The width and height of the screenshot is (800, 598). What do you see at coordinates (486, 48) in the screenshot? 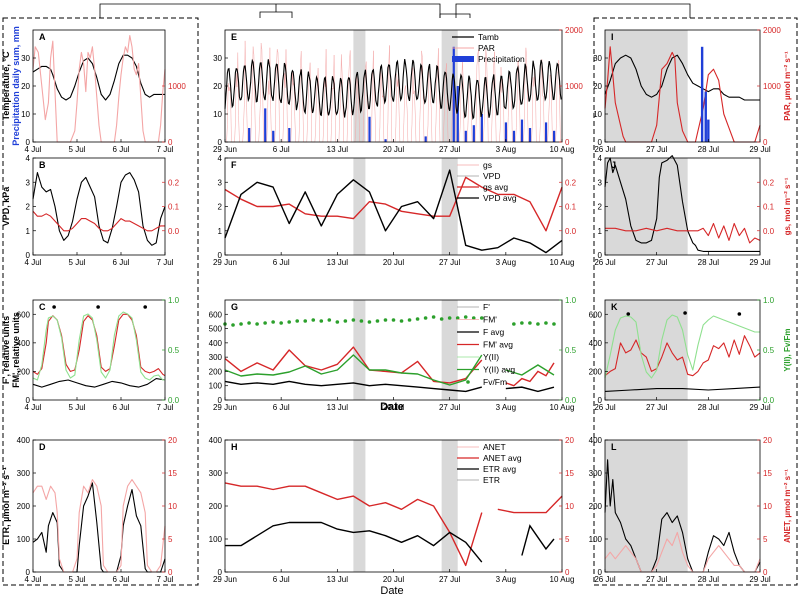
I see `legend-label: PAR` at bounding box center [486, 48].